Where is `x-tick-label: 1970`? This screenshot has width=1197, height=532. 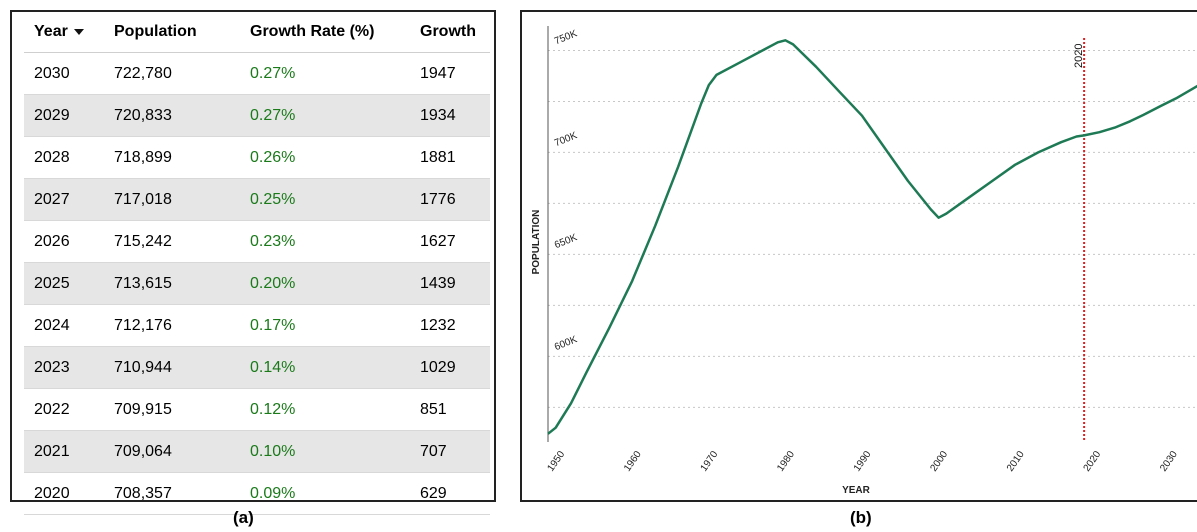
x-tick-label: 1970 is located at coordinates (710, 461).